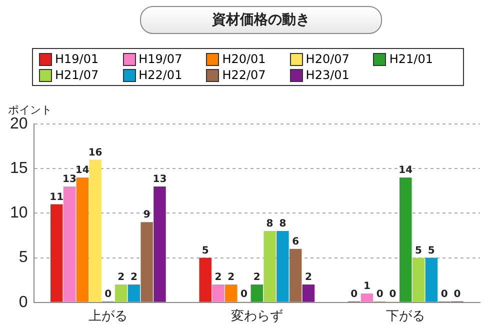 The image size is (500, 330). Describe the element at coordinates (77, 75) in the screenshot. I see `legend-label: H21/07` at that location.